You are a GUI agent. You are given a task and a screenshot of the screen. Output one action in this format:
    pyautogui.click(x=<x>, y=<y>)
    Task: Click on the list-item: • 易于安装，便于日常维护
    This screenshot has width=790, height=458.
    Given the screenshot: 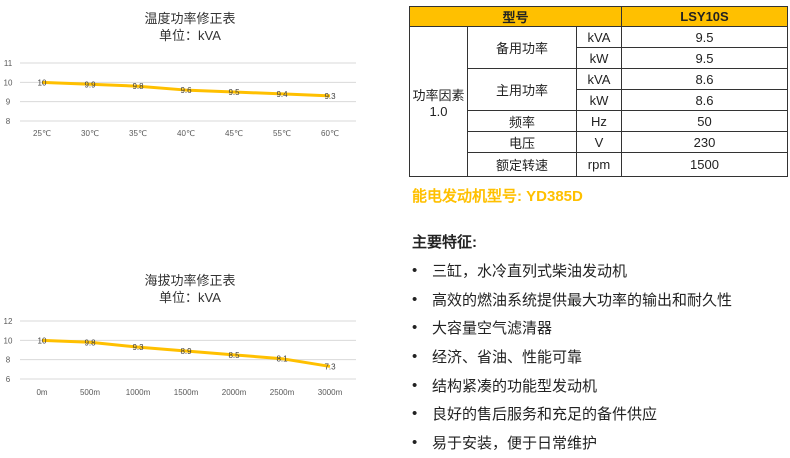 What is the action you would take?
    pyautogui.click(x=572, y=442)
    